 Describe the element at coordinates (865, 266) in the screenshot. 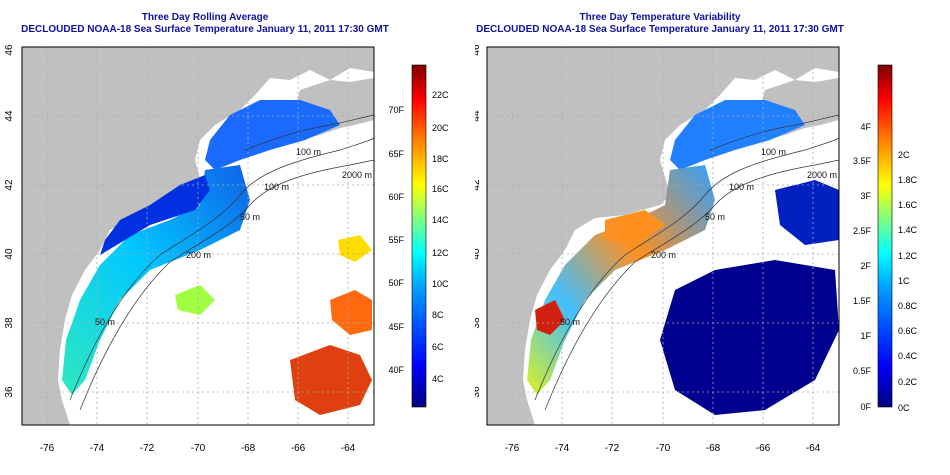

I see `colorbar-f-label: 2F` at that location.